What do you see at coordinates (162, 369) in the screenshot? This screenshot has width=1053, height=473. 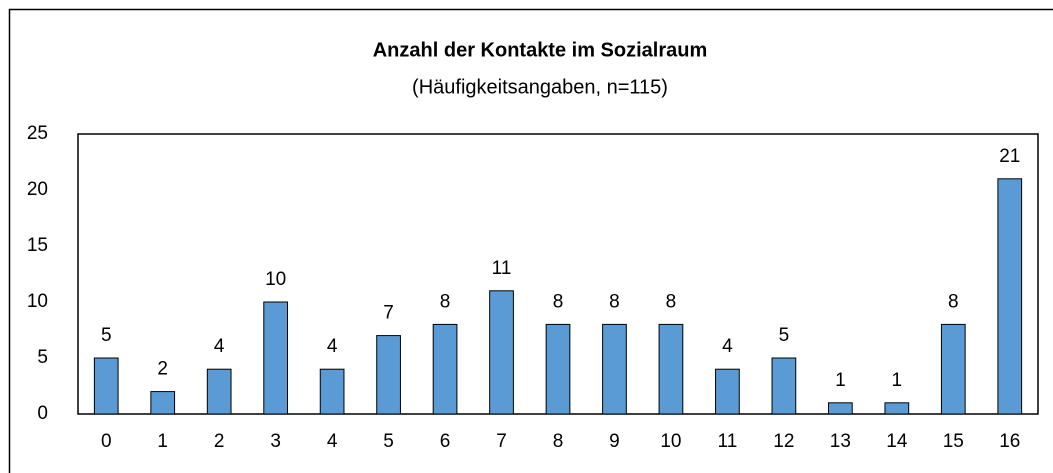 I see `value-label: 2` at bounding box center [162, 369].